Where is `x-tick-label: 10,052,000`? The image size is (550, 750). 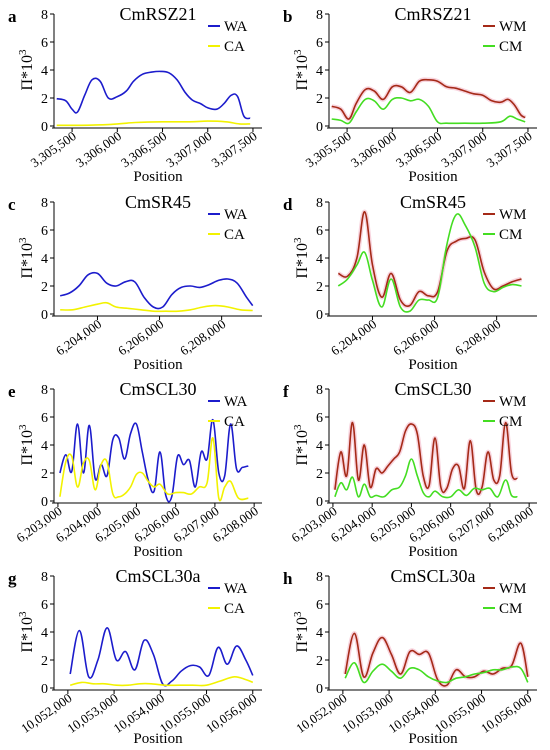
x-tick-label: 10,052,000 is located at coordinates (321, 713).